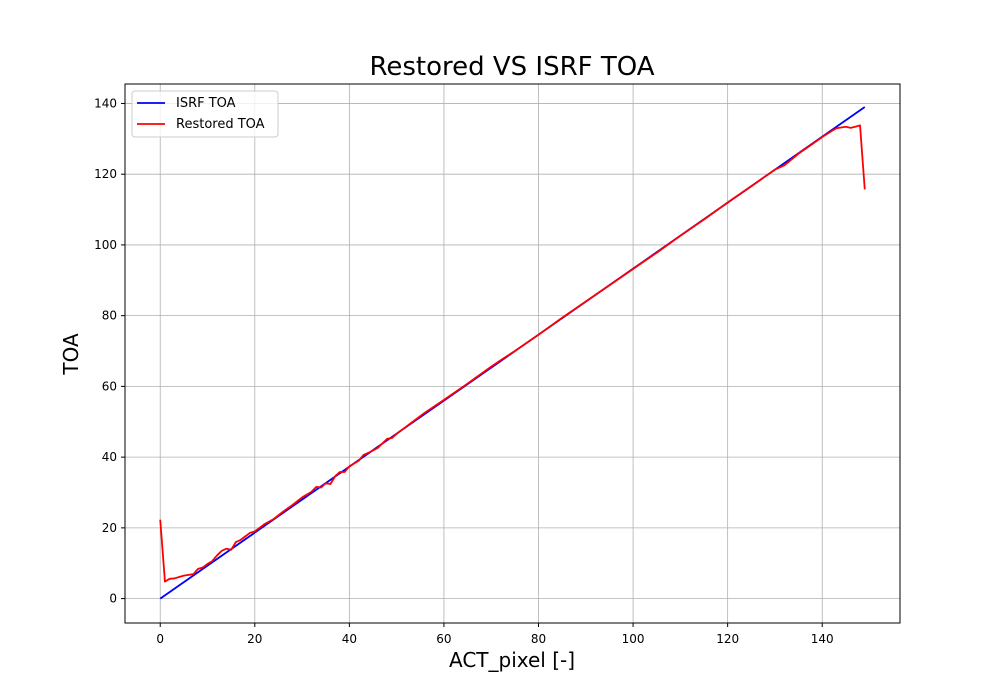 This screenshot has width=1000, height=700. What do you see at coordinates (443, 639) in the screenshot?
I see `x-tick-label: 60` at bounding box center [443, 639].